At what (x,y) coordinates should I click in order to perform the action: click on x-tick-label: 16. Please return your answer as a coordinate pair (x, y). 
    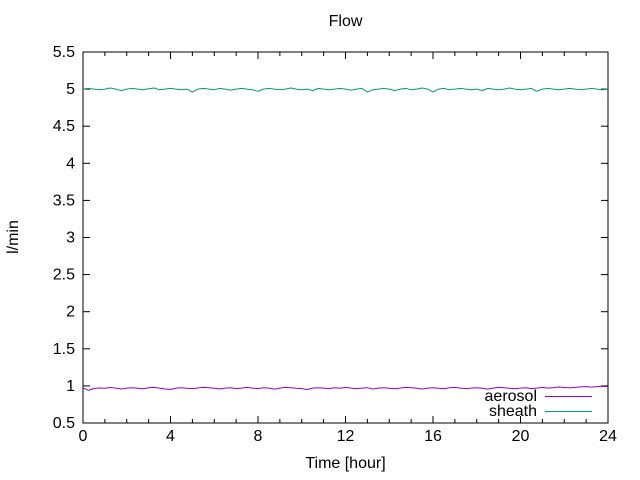
    Looking at the image, I should click on (433, 436).